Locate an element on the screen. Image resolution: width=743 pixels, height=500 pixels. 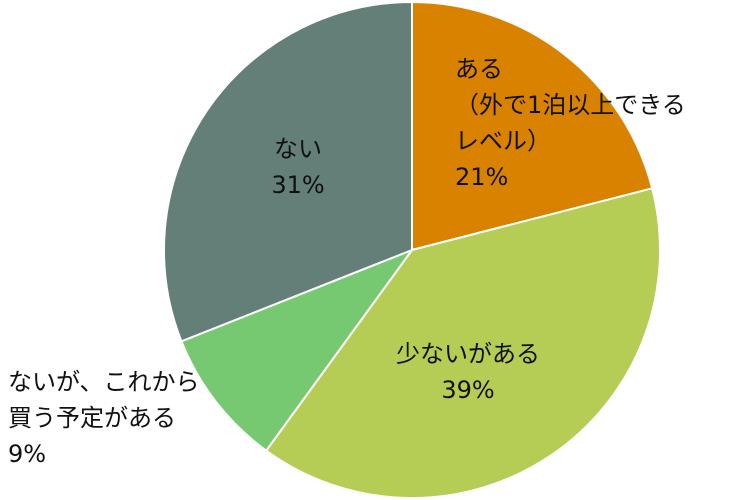
slice-label: 少ないがある is located at coordinates (468, 354).